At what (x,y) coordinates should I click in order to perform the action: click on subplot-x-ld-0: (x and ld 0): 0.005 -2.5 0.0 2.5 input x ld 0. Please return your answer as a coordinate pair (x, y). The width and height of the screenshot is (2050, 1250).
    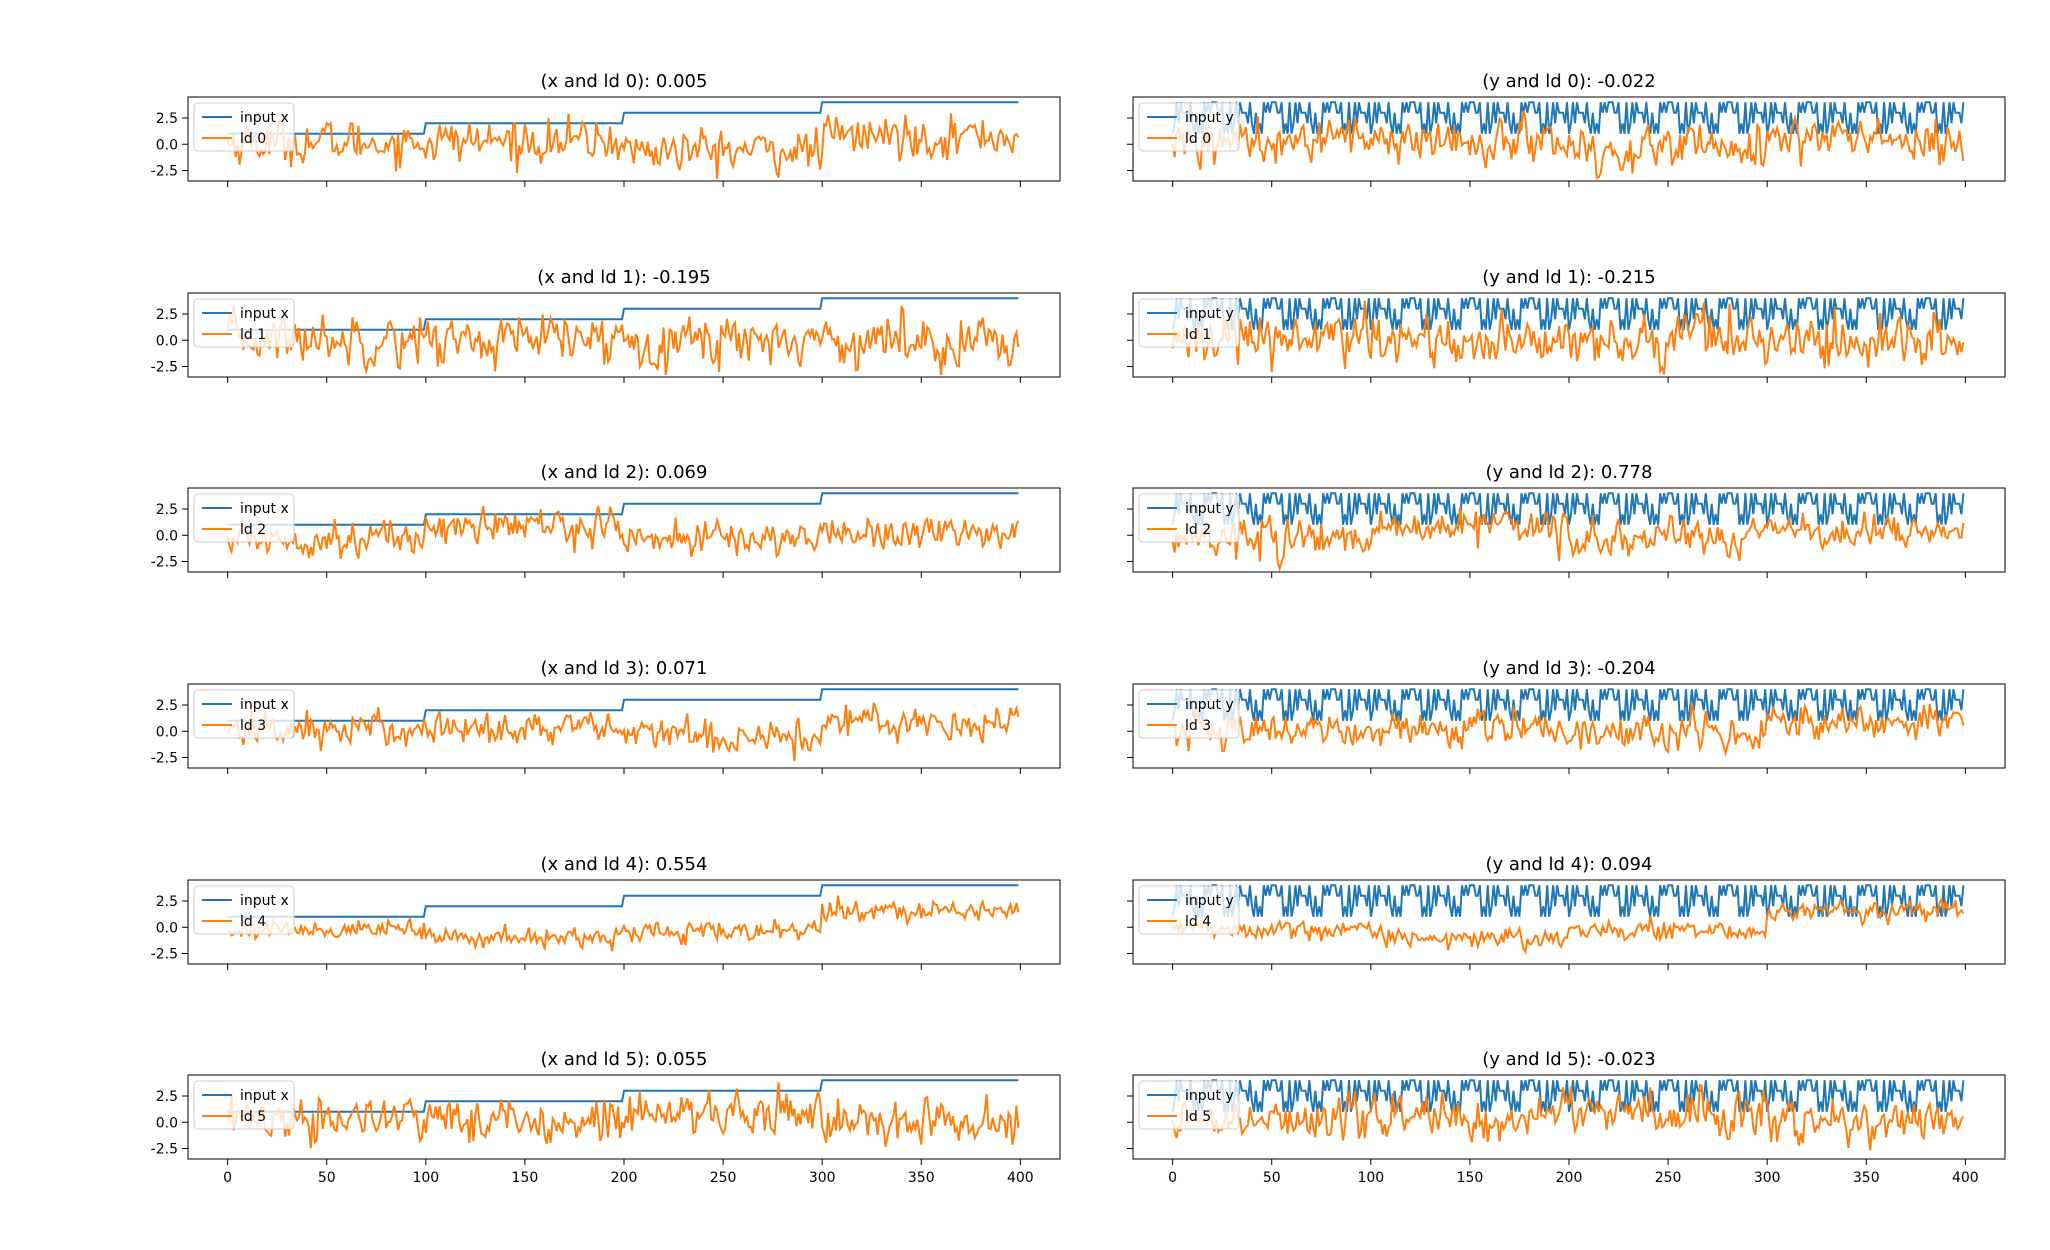
    Looking at the image, I should click on (606, 129).